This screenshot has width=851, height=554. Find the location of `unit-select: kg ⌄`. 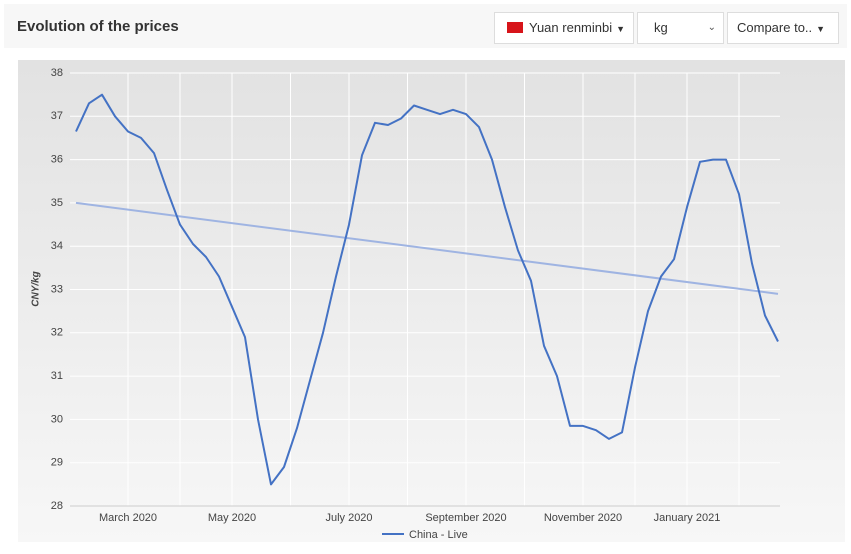

unit-select: kg ⌄ is located at coordinates (680, 28).